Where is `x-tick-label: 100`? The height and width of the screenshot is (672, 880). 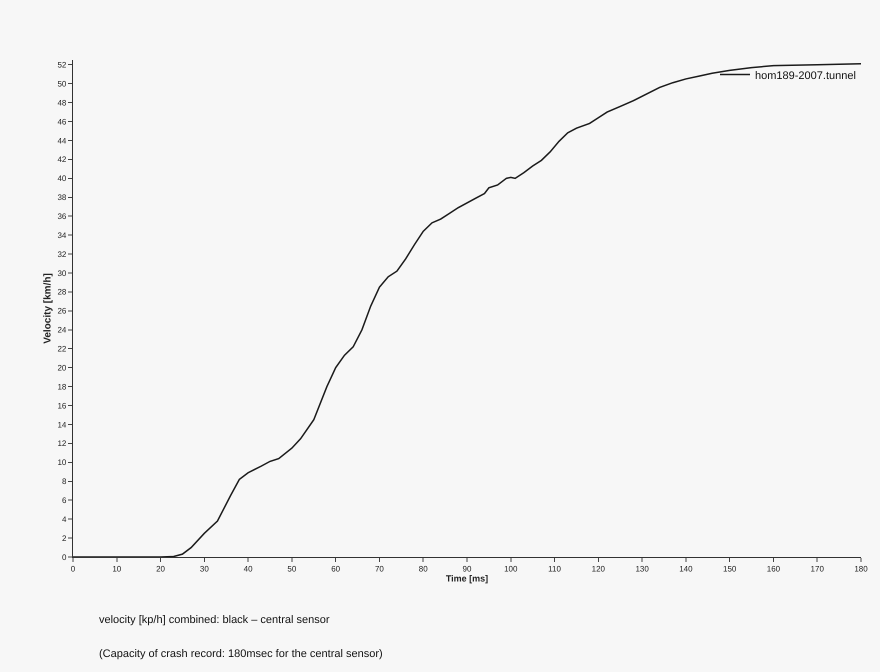 x-tick-label: 100 is located at coordinates (511, 569).